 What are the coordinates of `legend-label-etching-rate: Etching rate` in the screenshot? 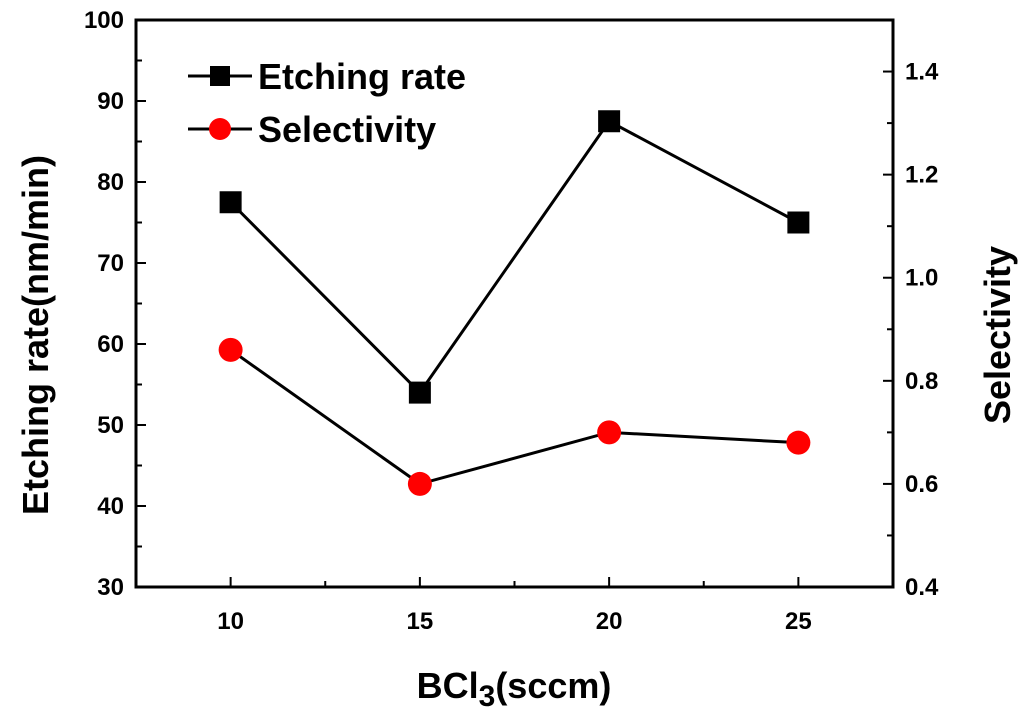 It's located at (362, 76).